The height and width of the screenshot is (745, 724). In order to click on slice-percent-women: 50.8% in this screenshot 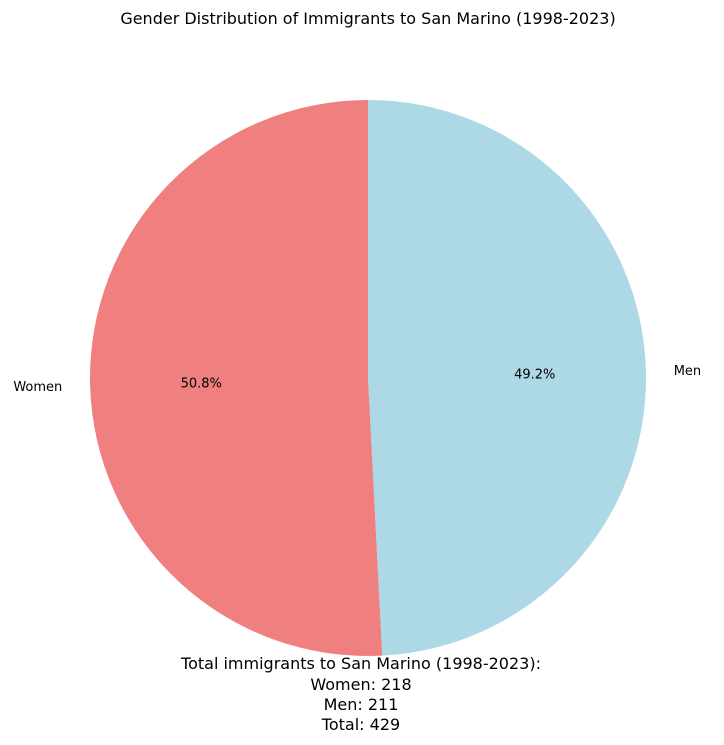, I will do `click(201, 383)`.